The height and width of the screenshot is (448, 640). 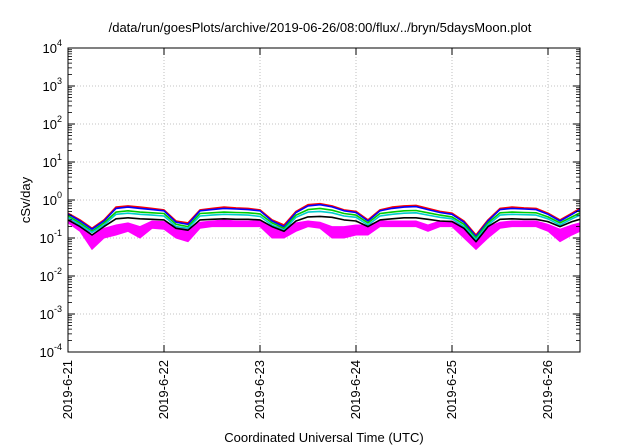 I want to click on x-tick-label: 2019-6-21, so click(x=67, y=389).